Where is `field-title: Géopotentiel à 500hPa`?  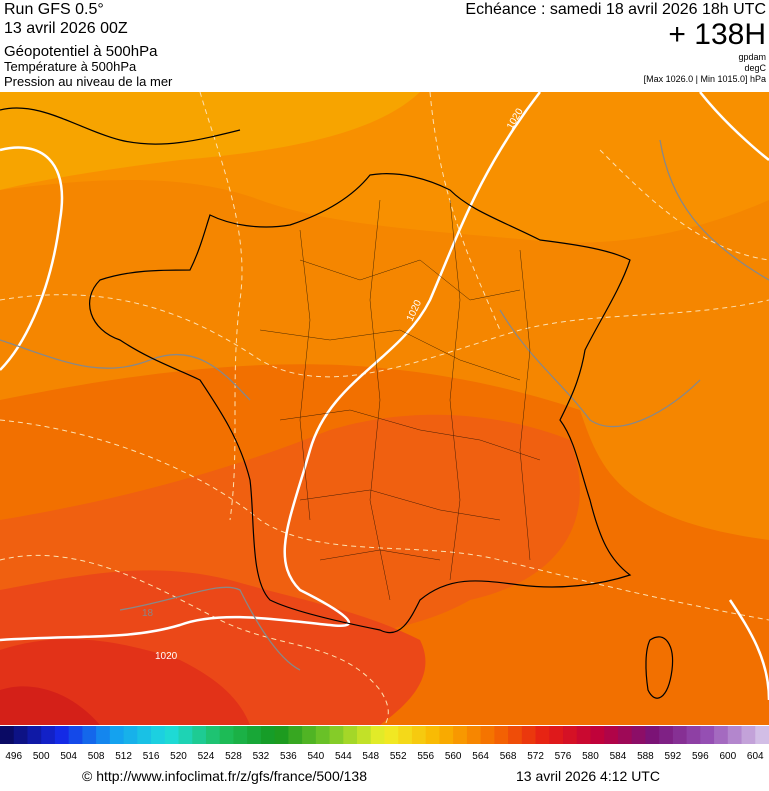 field-title: Géopotentiel à 500hPa is located at coordinates (81, 51).